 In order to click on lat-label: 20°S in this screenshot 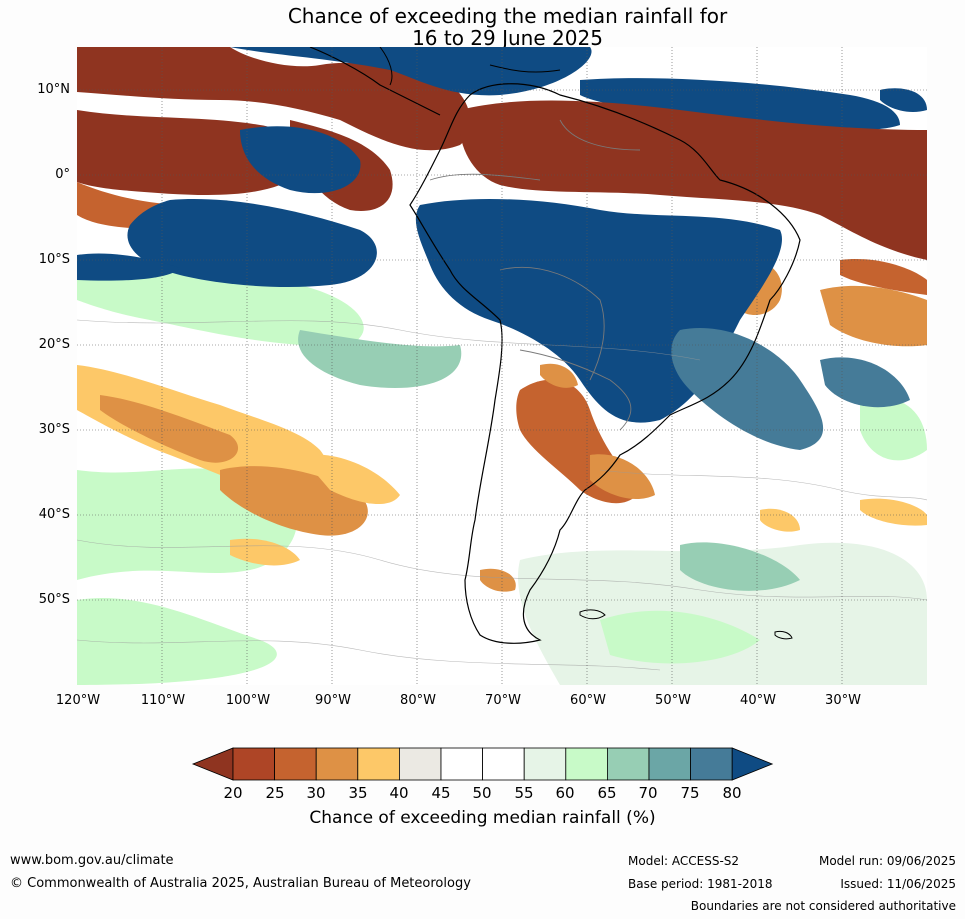, I will do `click(54, 344)`.